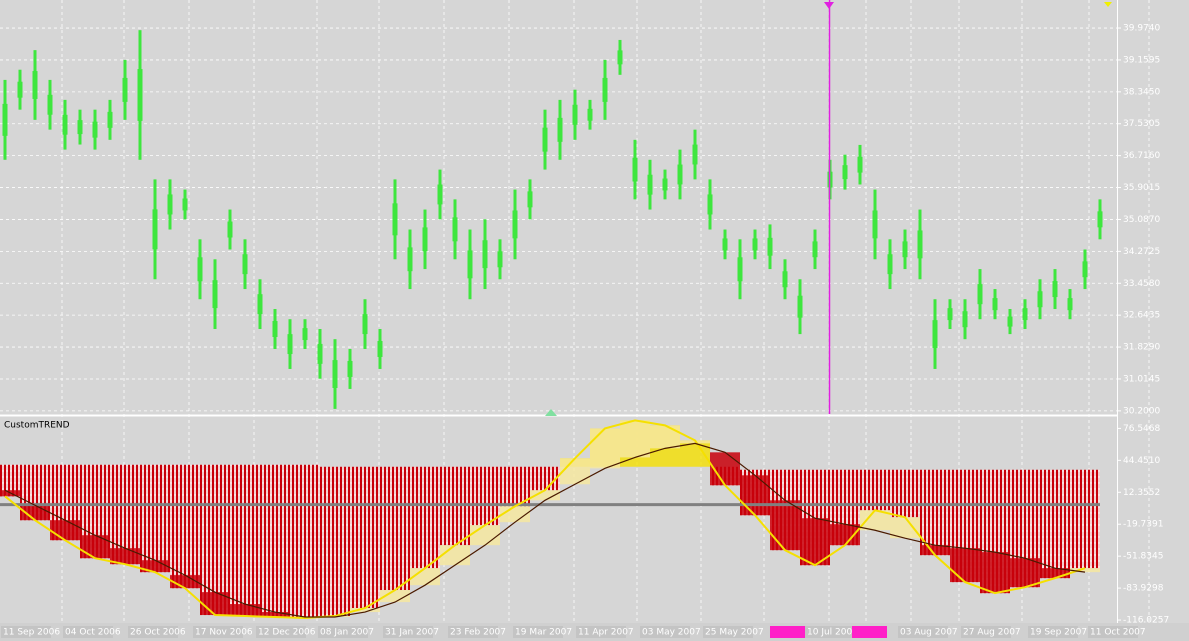 This screenshot has width=1189, height=641. Describe the element at coordinates (37, 426) in the screenshot. I see `indicator-title: CustomTREND` at that location.